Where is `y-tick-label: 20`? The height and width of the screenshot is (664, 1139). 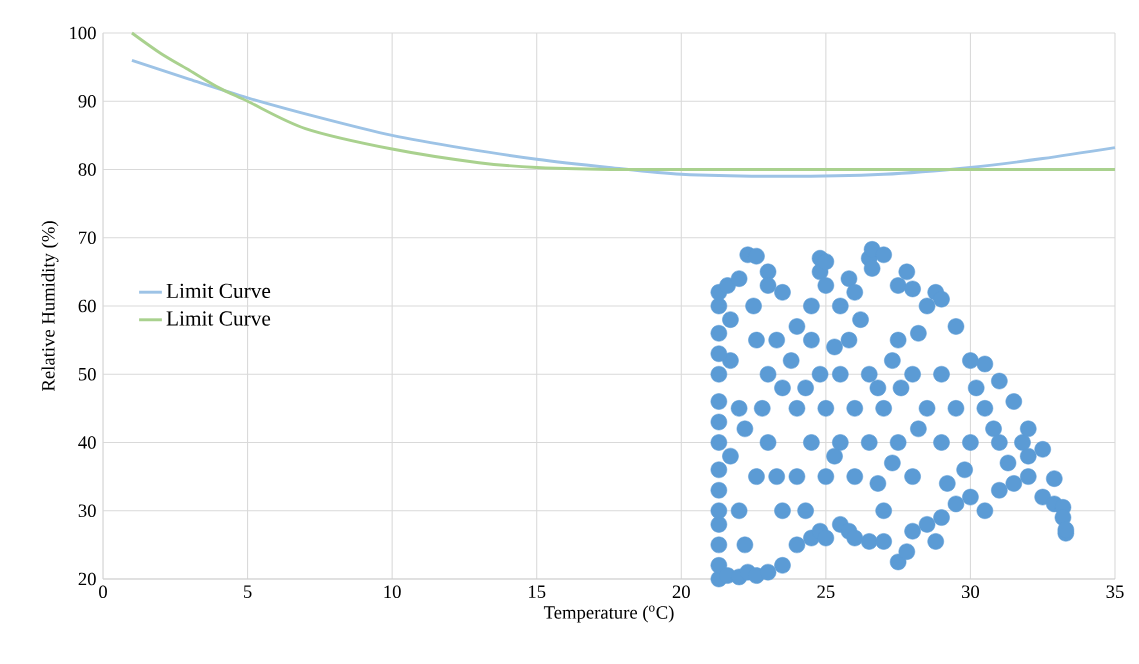
y-tick-label: 20 is located at coordinates (87, 579).